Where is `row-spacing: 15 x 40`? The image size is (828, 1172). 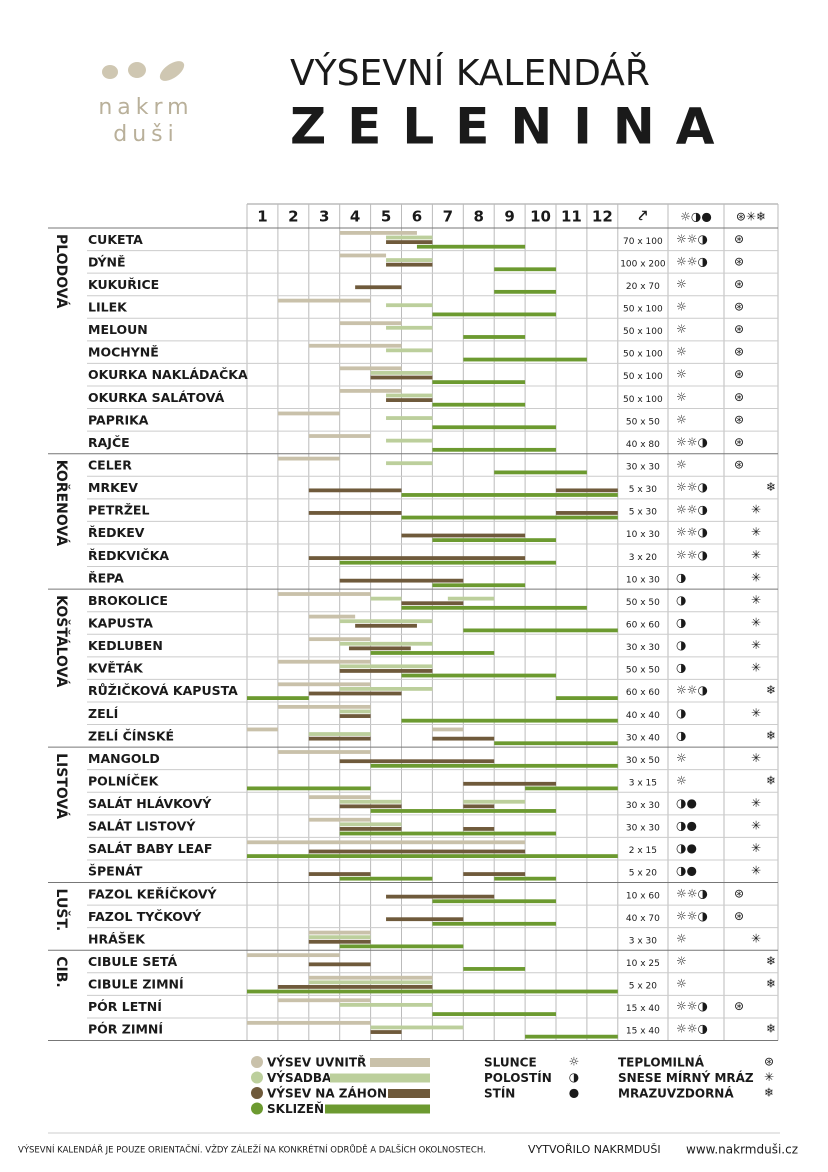
row-spacing: 15 x 40 is located at coordinates (643, 1009).